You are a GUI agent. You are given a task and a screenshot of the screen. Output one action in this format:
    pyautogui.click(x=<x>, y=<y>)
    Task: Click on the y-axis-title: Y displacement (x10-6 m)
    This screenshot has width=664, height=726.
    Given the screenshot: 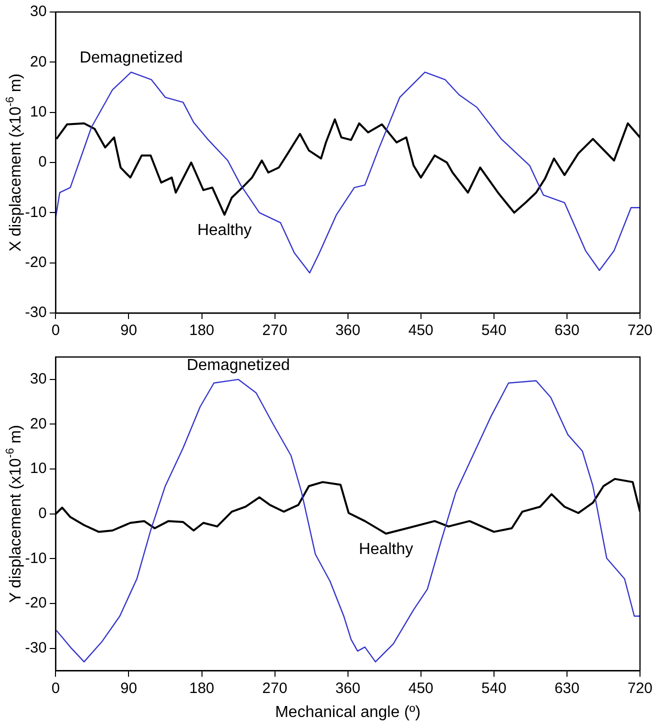 What is the action you would take?
    pyautogui.click(x=14, y=513)
    